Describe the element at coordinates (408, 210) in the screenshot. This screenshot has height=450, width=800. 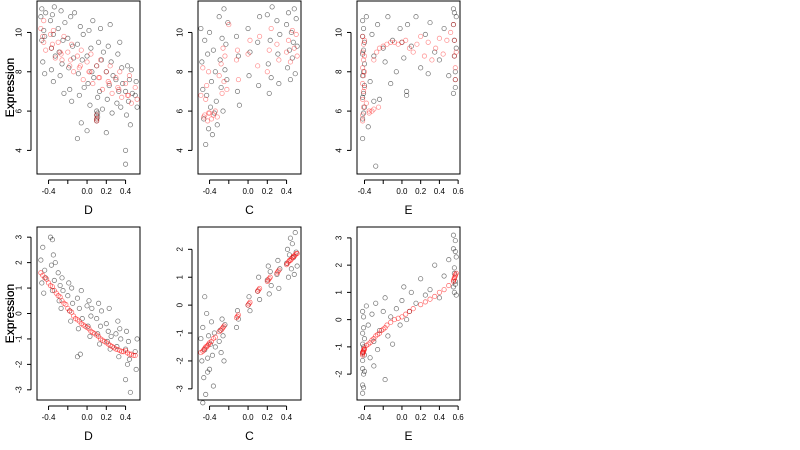
I see `x-axis-label: E` at that location.